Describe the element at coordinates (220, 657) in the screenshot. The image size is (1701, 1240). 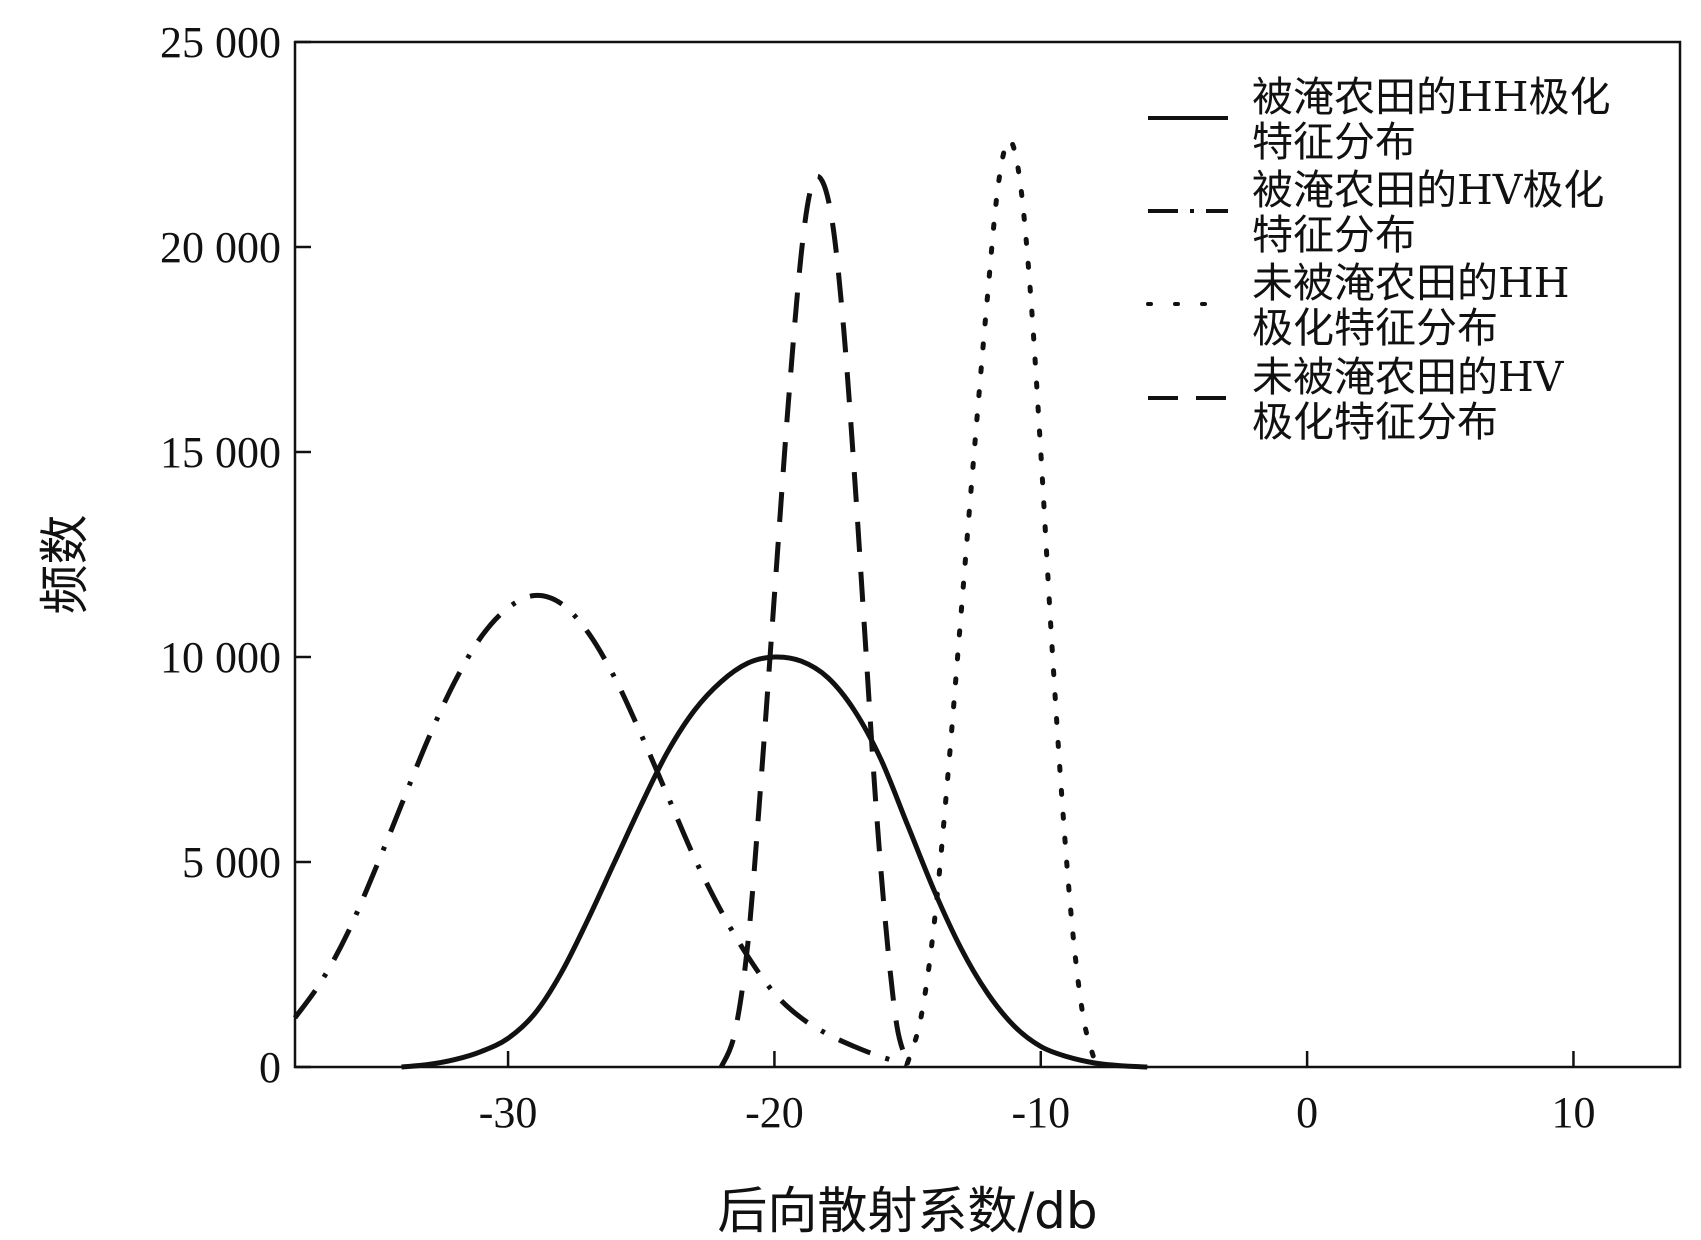
I see `y-tick-label: 10 000` at that location.